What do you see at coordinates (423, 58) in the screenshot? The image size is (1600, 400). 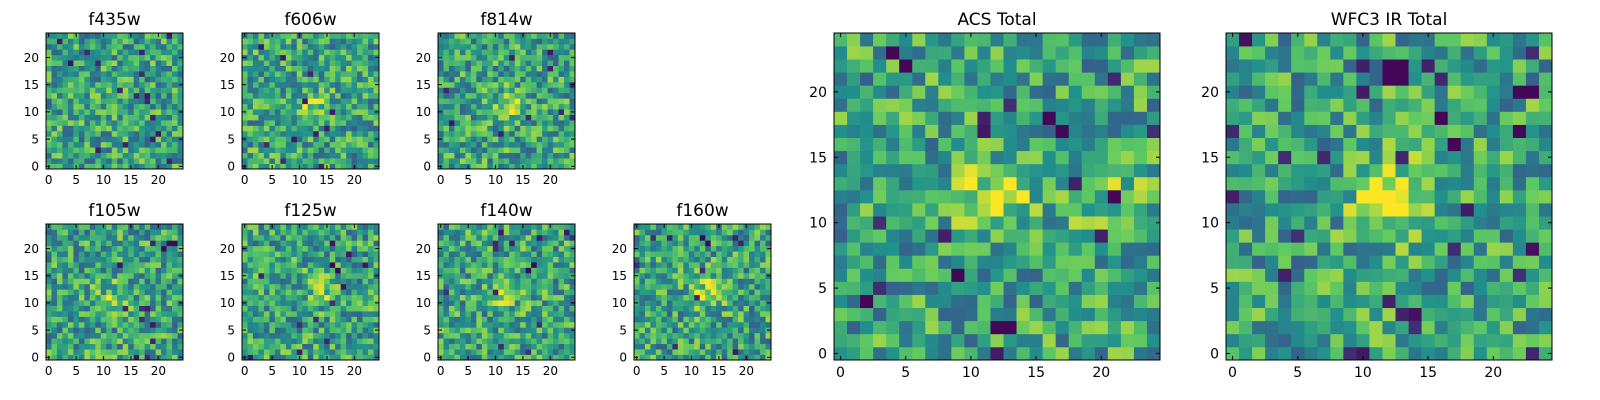 I see `y-tick-label: 20` at bounding box center [423, 58].